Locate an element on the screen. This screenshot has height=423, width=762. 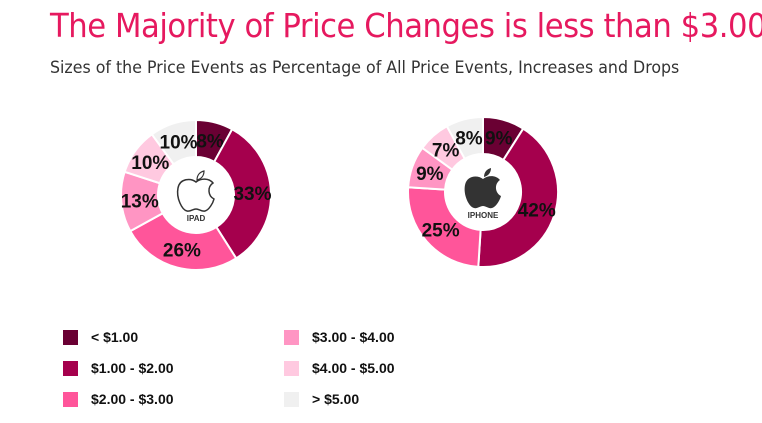
legend-item: $4.00 - $5.00 is located at coordinates (339, 368).